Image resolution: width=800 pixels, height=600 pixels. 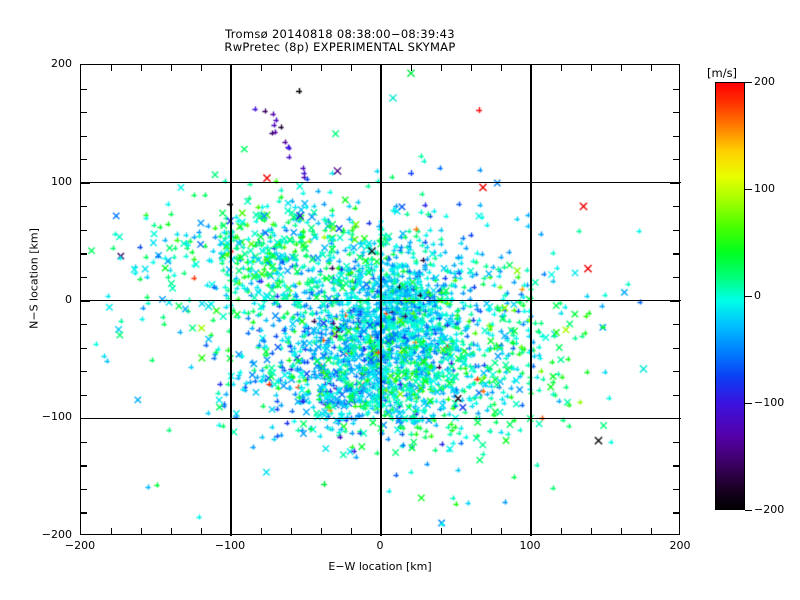 What do you see at coordinates (722, 73) in the screenshot?
I see `colorbar-unit-label: [m/s]` at bounding box center [722, 73].